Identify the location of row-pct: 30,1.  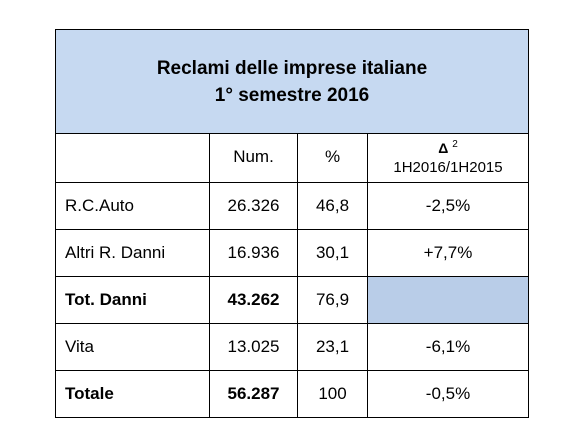
(332, 252).